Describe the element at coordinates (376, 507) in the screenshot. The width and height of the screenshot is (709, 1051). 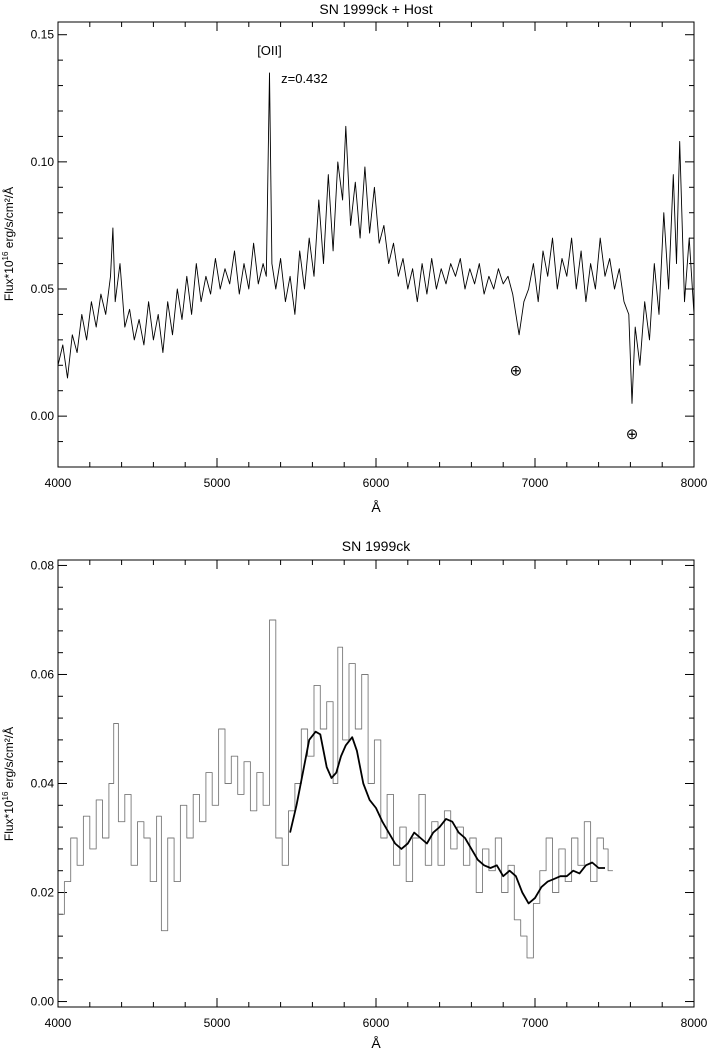
I see `panel-host-x-axis-label: Å` at that location.